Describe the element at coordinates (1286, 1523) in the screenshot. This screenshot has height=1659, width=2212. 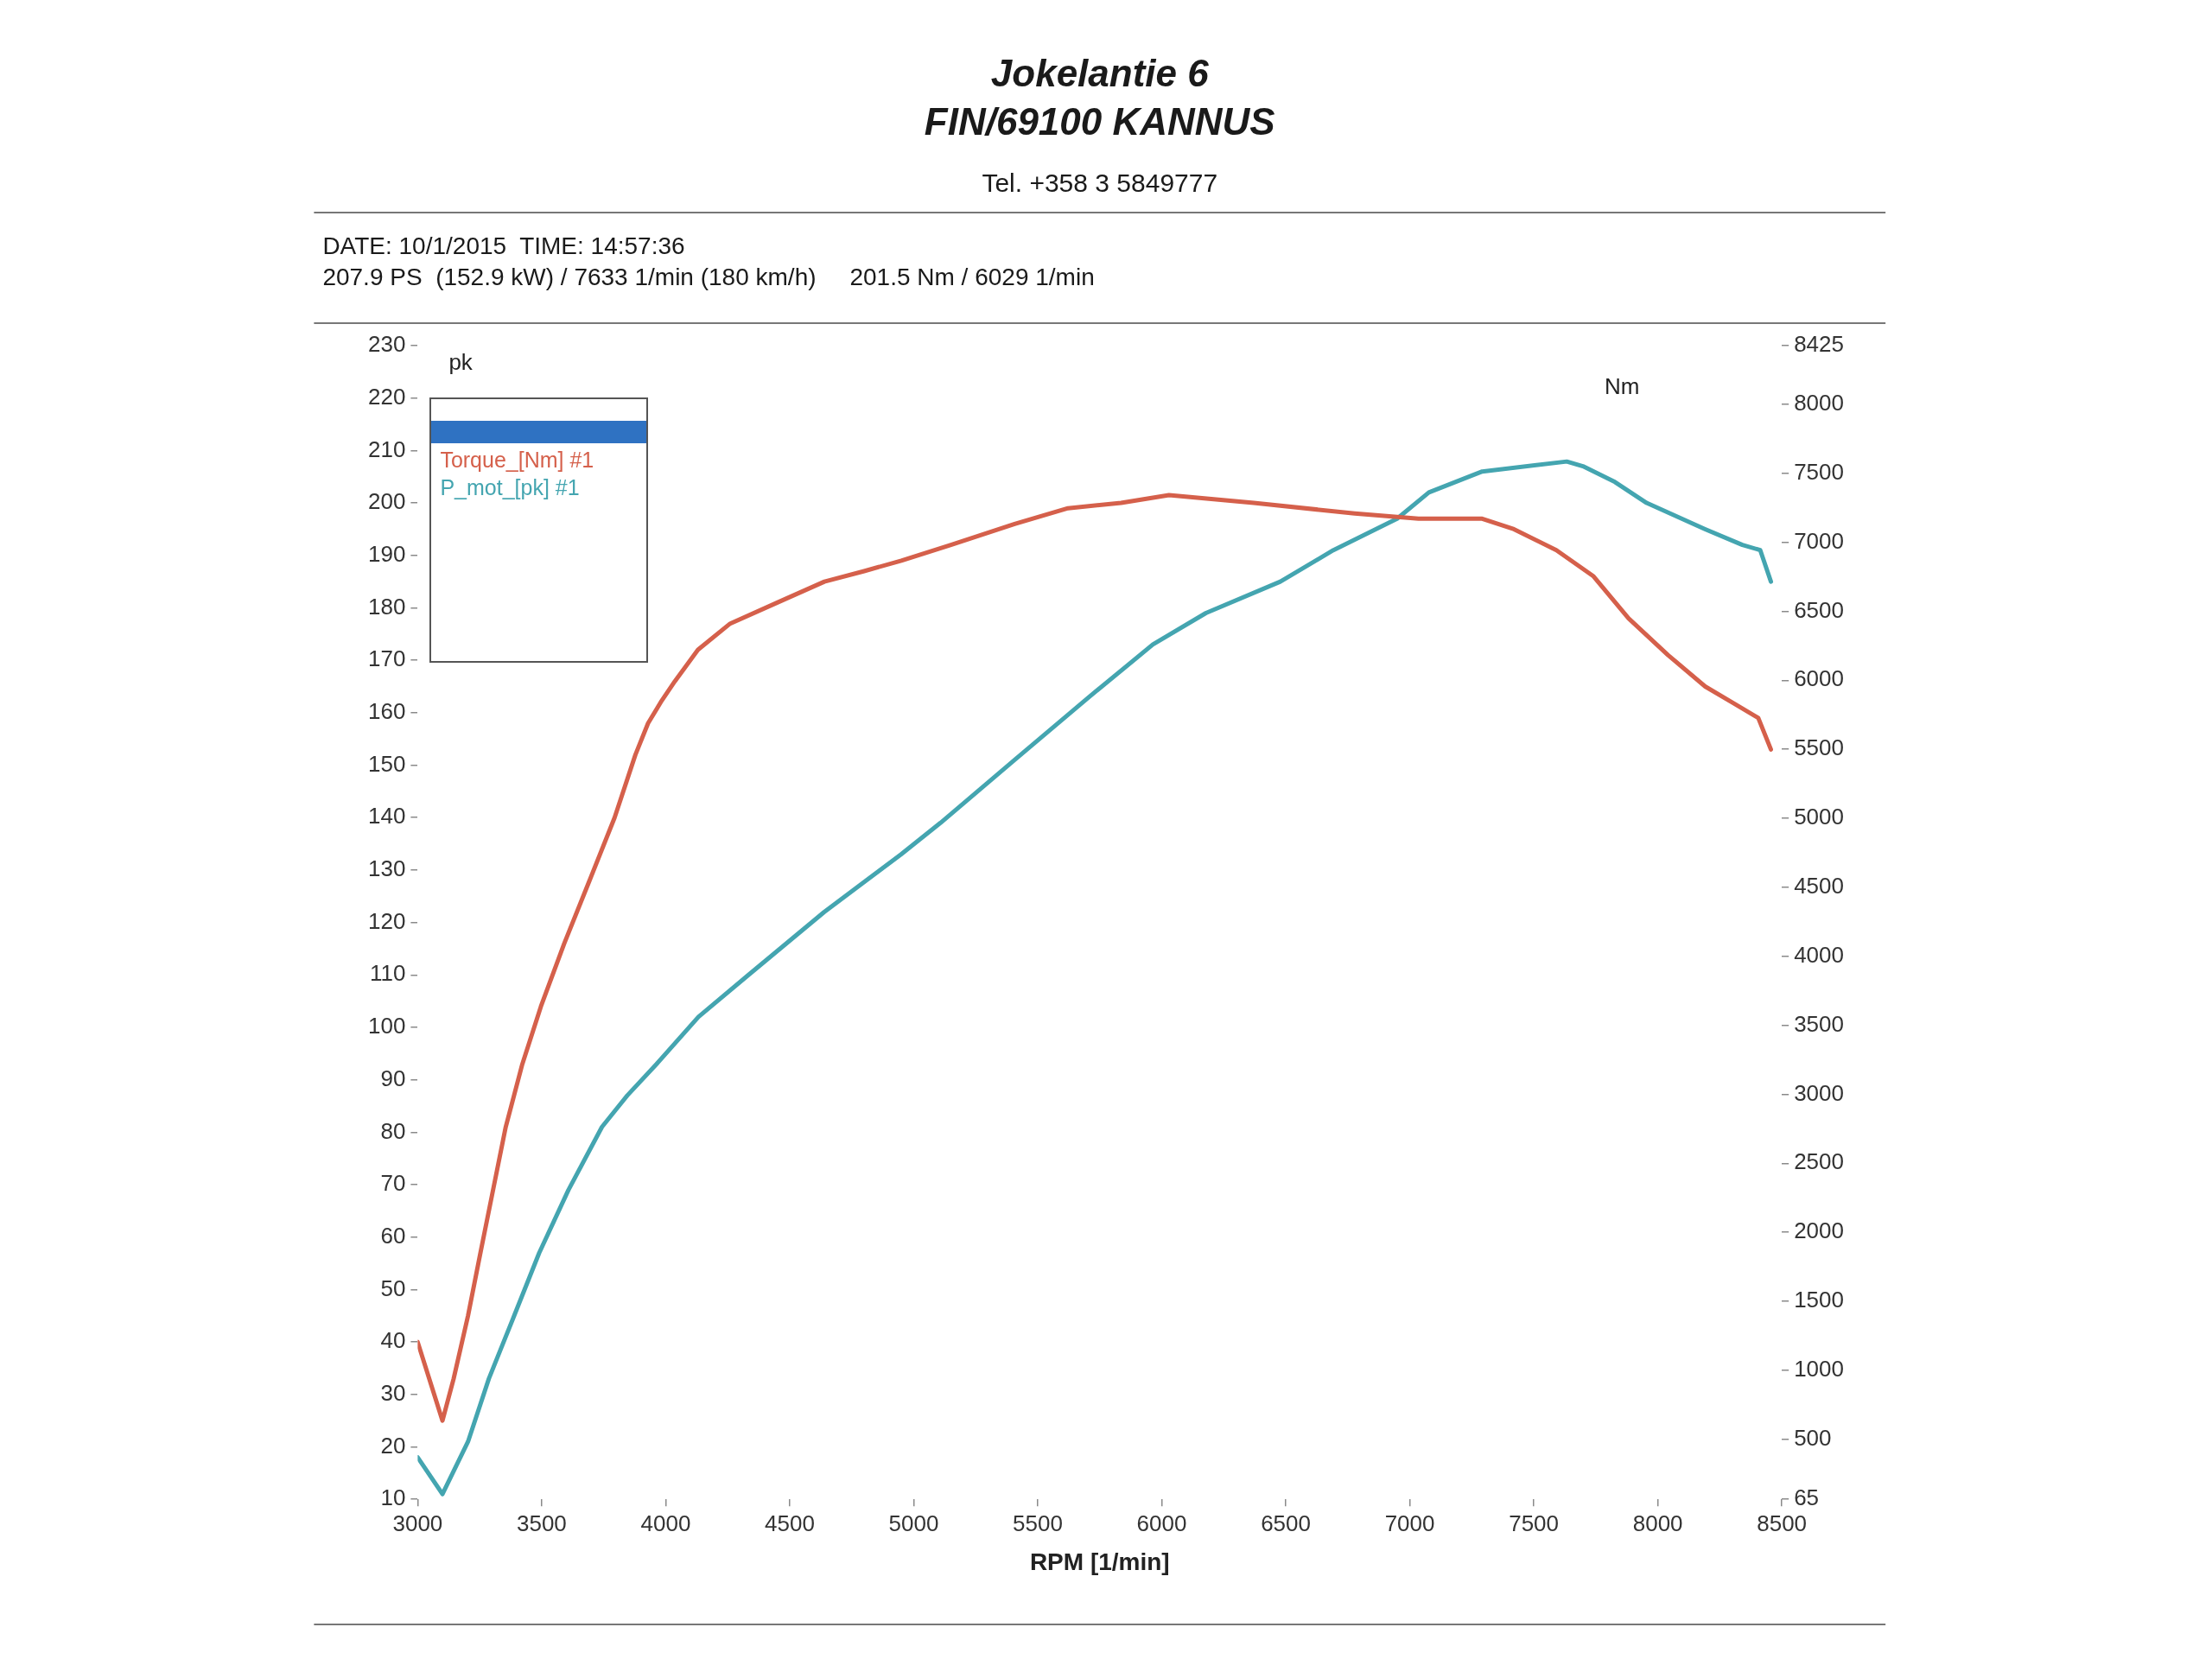
I see `x-tick-label: 6500` at that location.